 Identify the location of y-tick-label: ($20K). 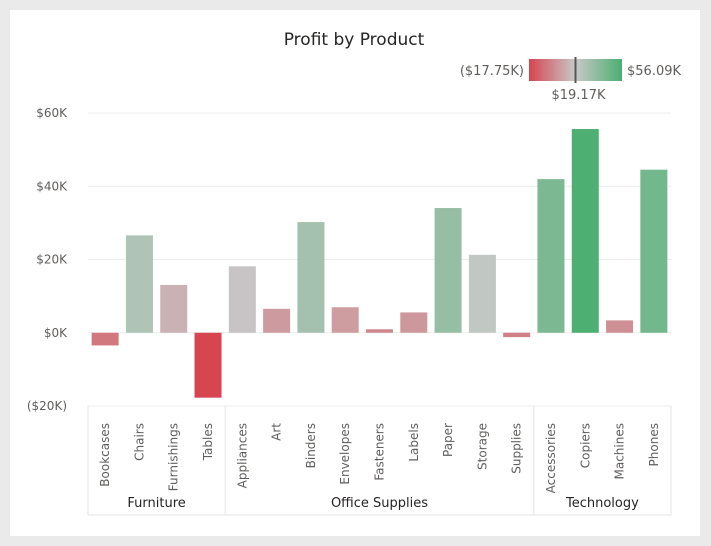
(47, 406).